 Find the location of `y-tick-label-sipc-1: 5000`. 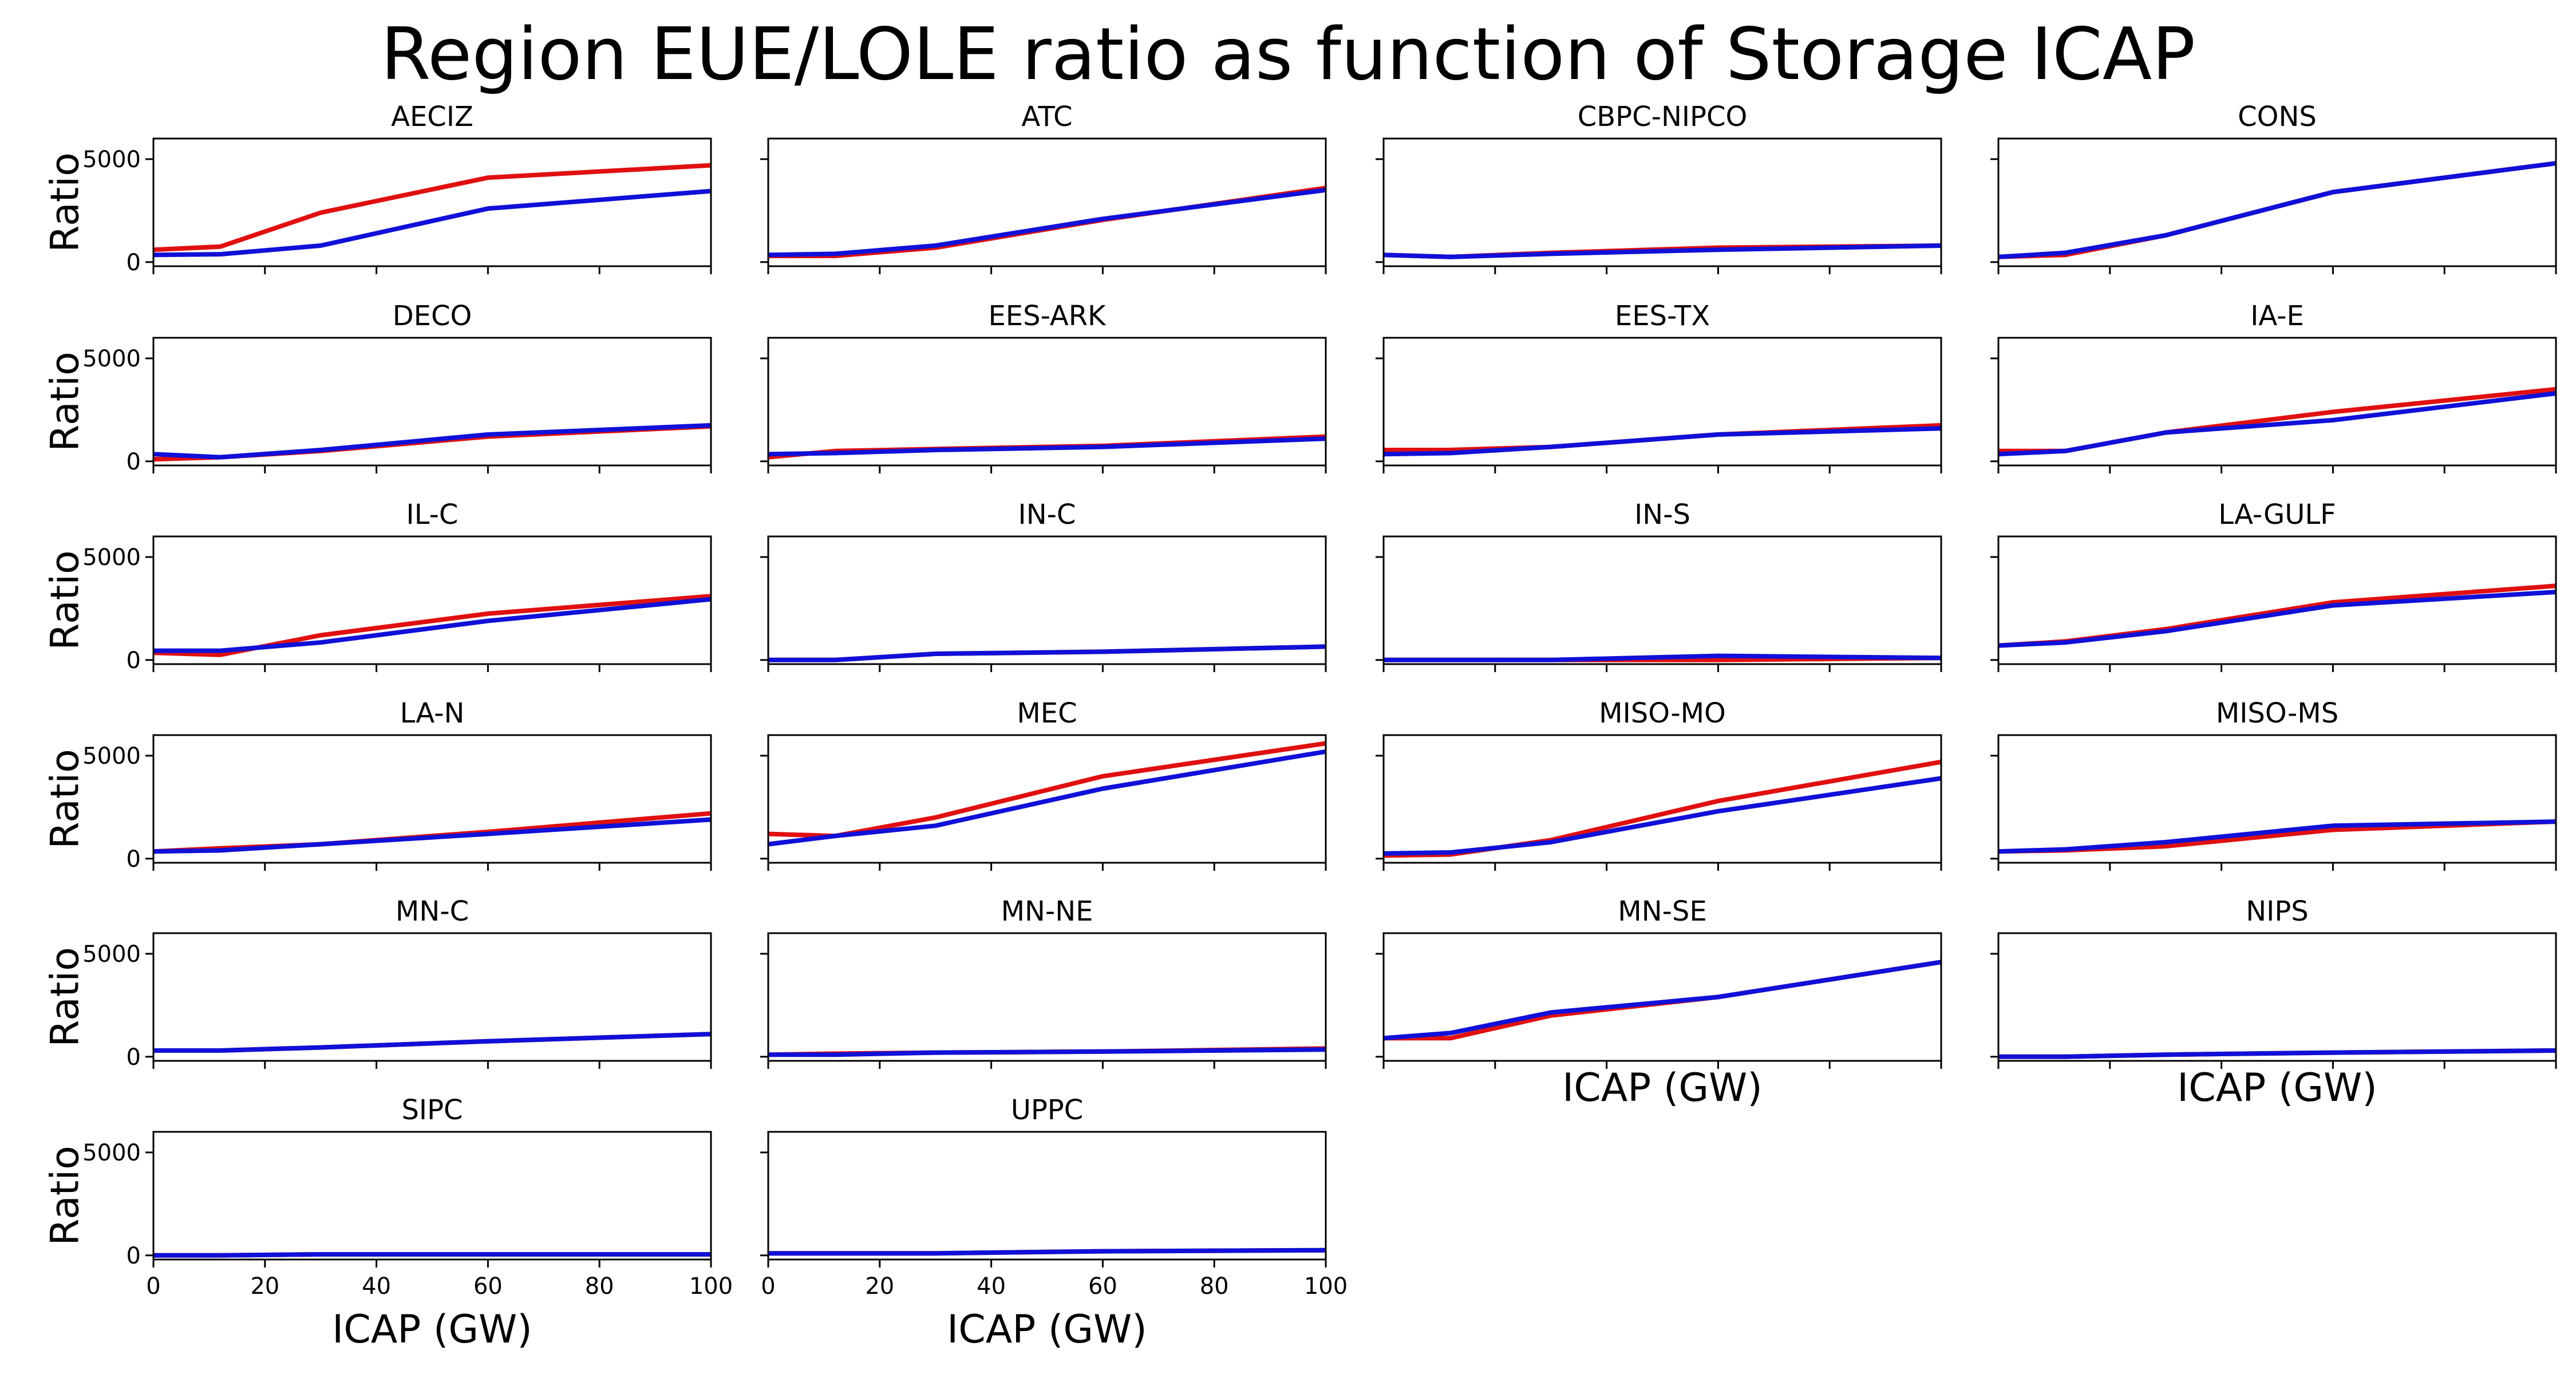

y-tick-label-sipc-1: 5000 is located at coordinates (111, 1153).